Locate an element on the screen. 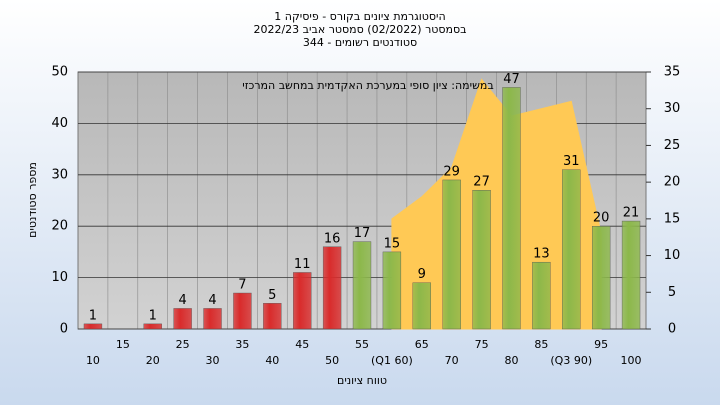  x-tick-label: (Q1 60) is located at coordinates (392, 360).